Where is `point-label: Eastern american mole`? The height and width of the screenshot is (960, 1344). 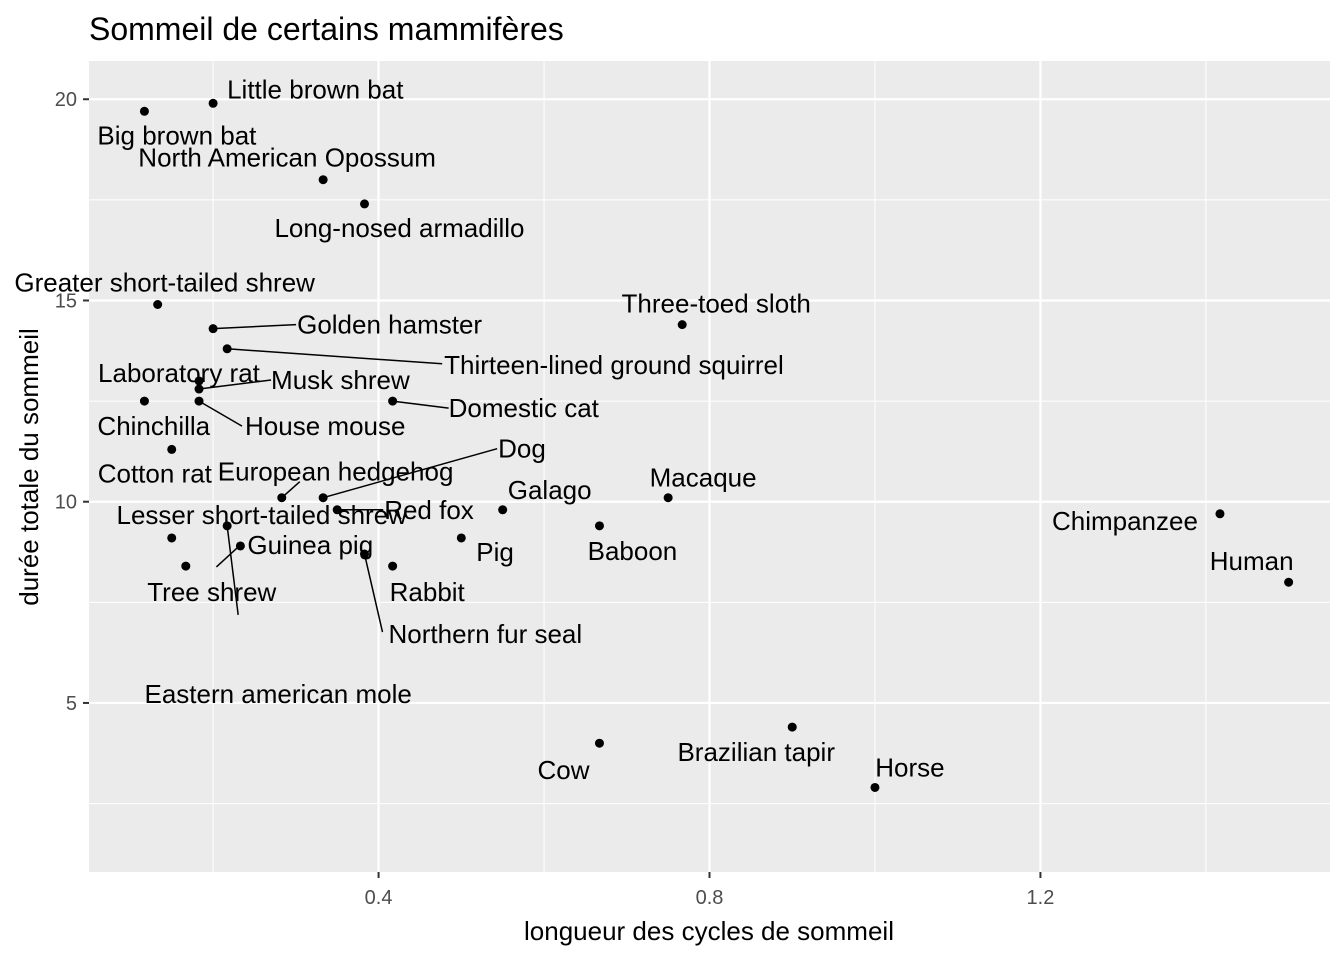 point-label: Eastern american mole is located at coordinates (277, 694).